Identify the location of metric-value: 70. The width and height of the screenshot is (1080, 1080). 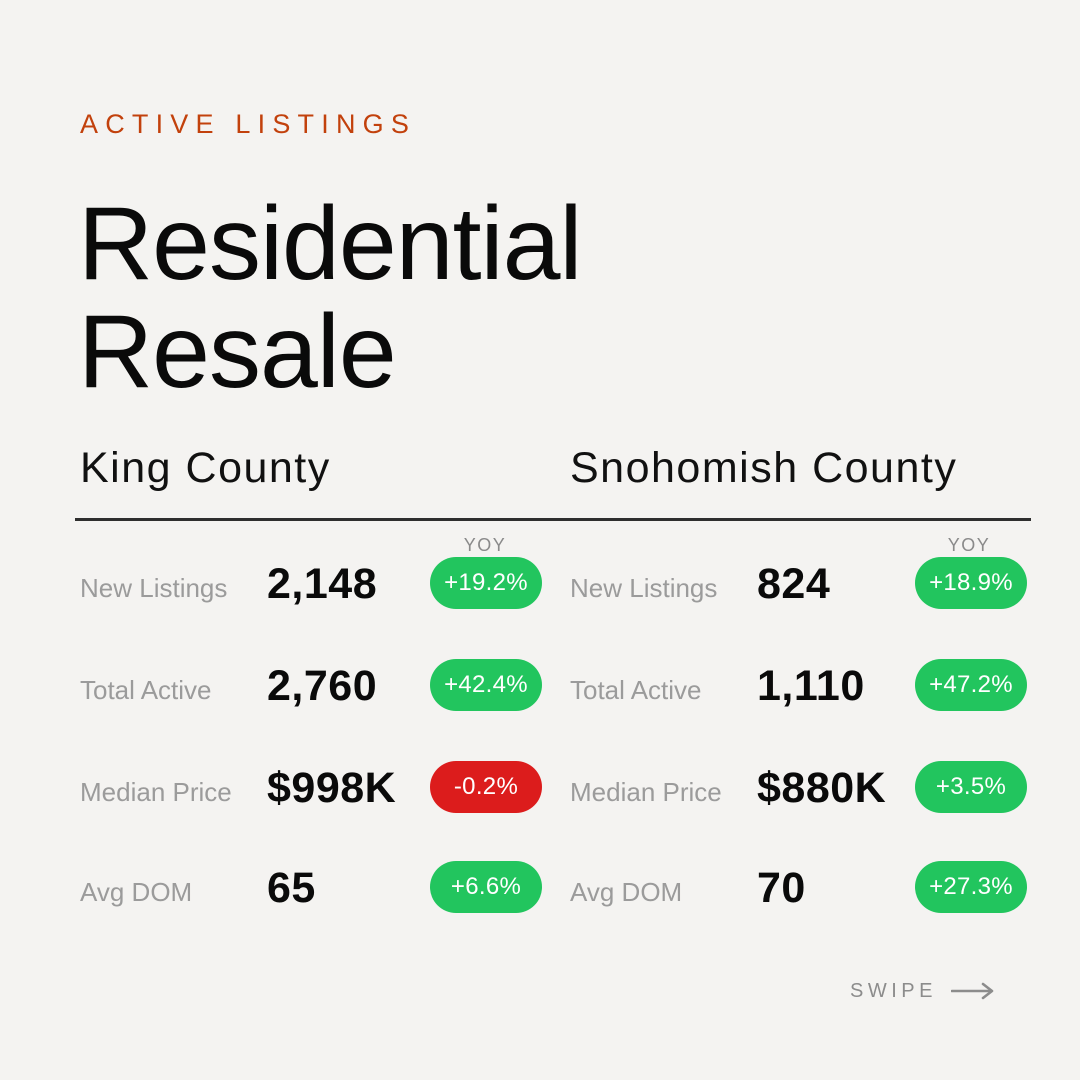
(781, 888).